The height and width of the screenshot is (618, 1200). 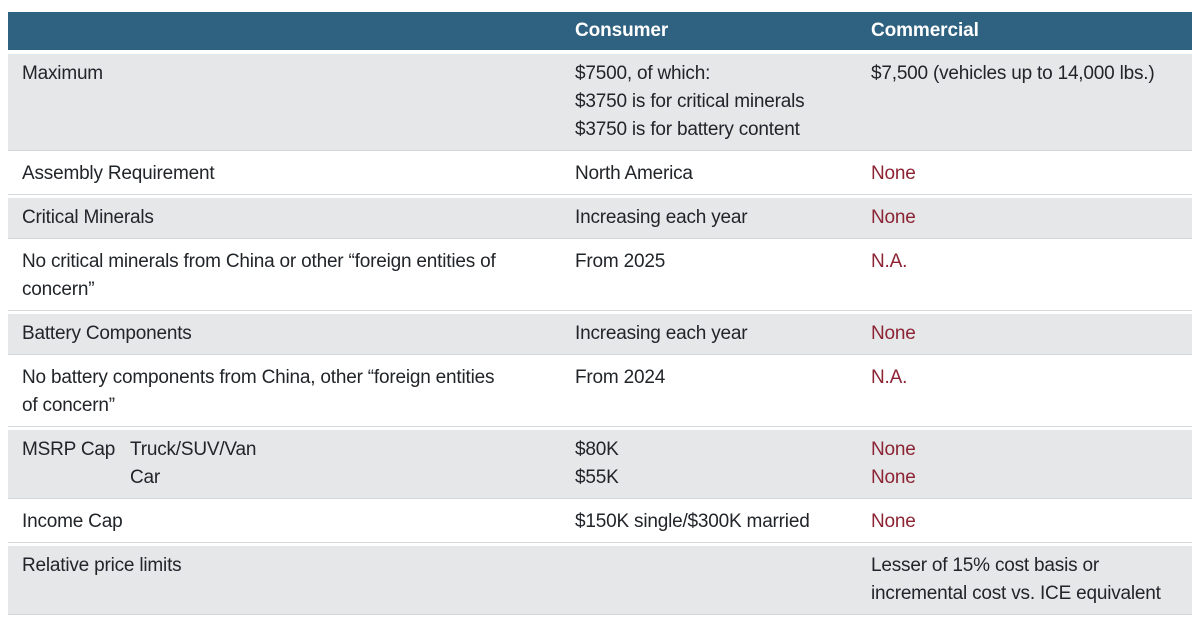 I want to click on cell-line: Truck/SUV/Van, so click(x=193, y=449).